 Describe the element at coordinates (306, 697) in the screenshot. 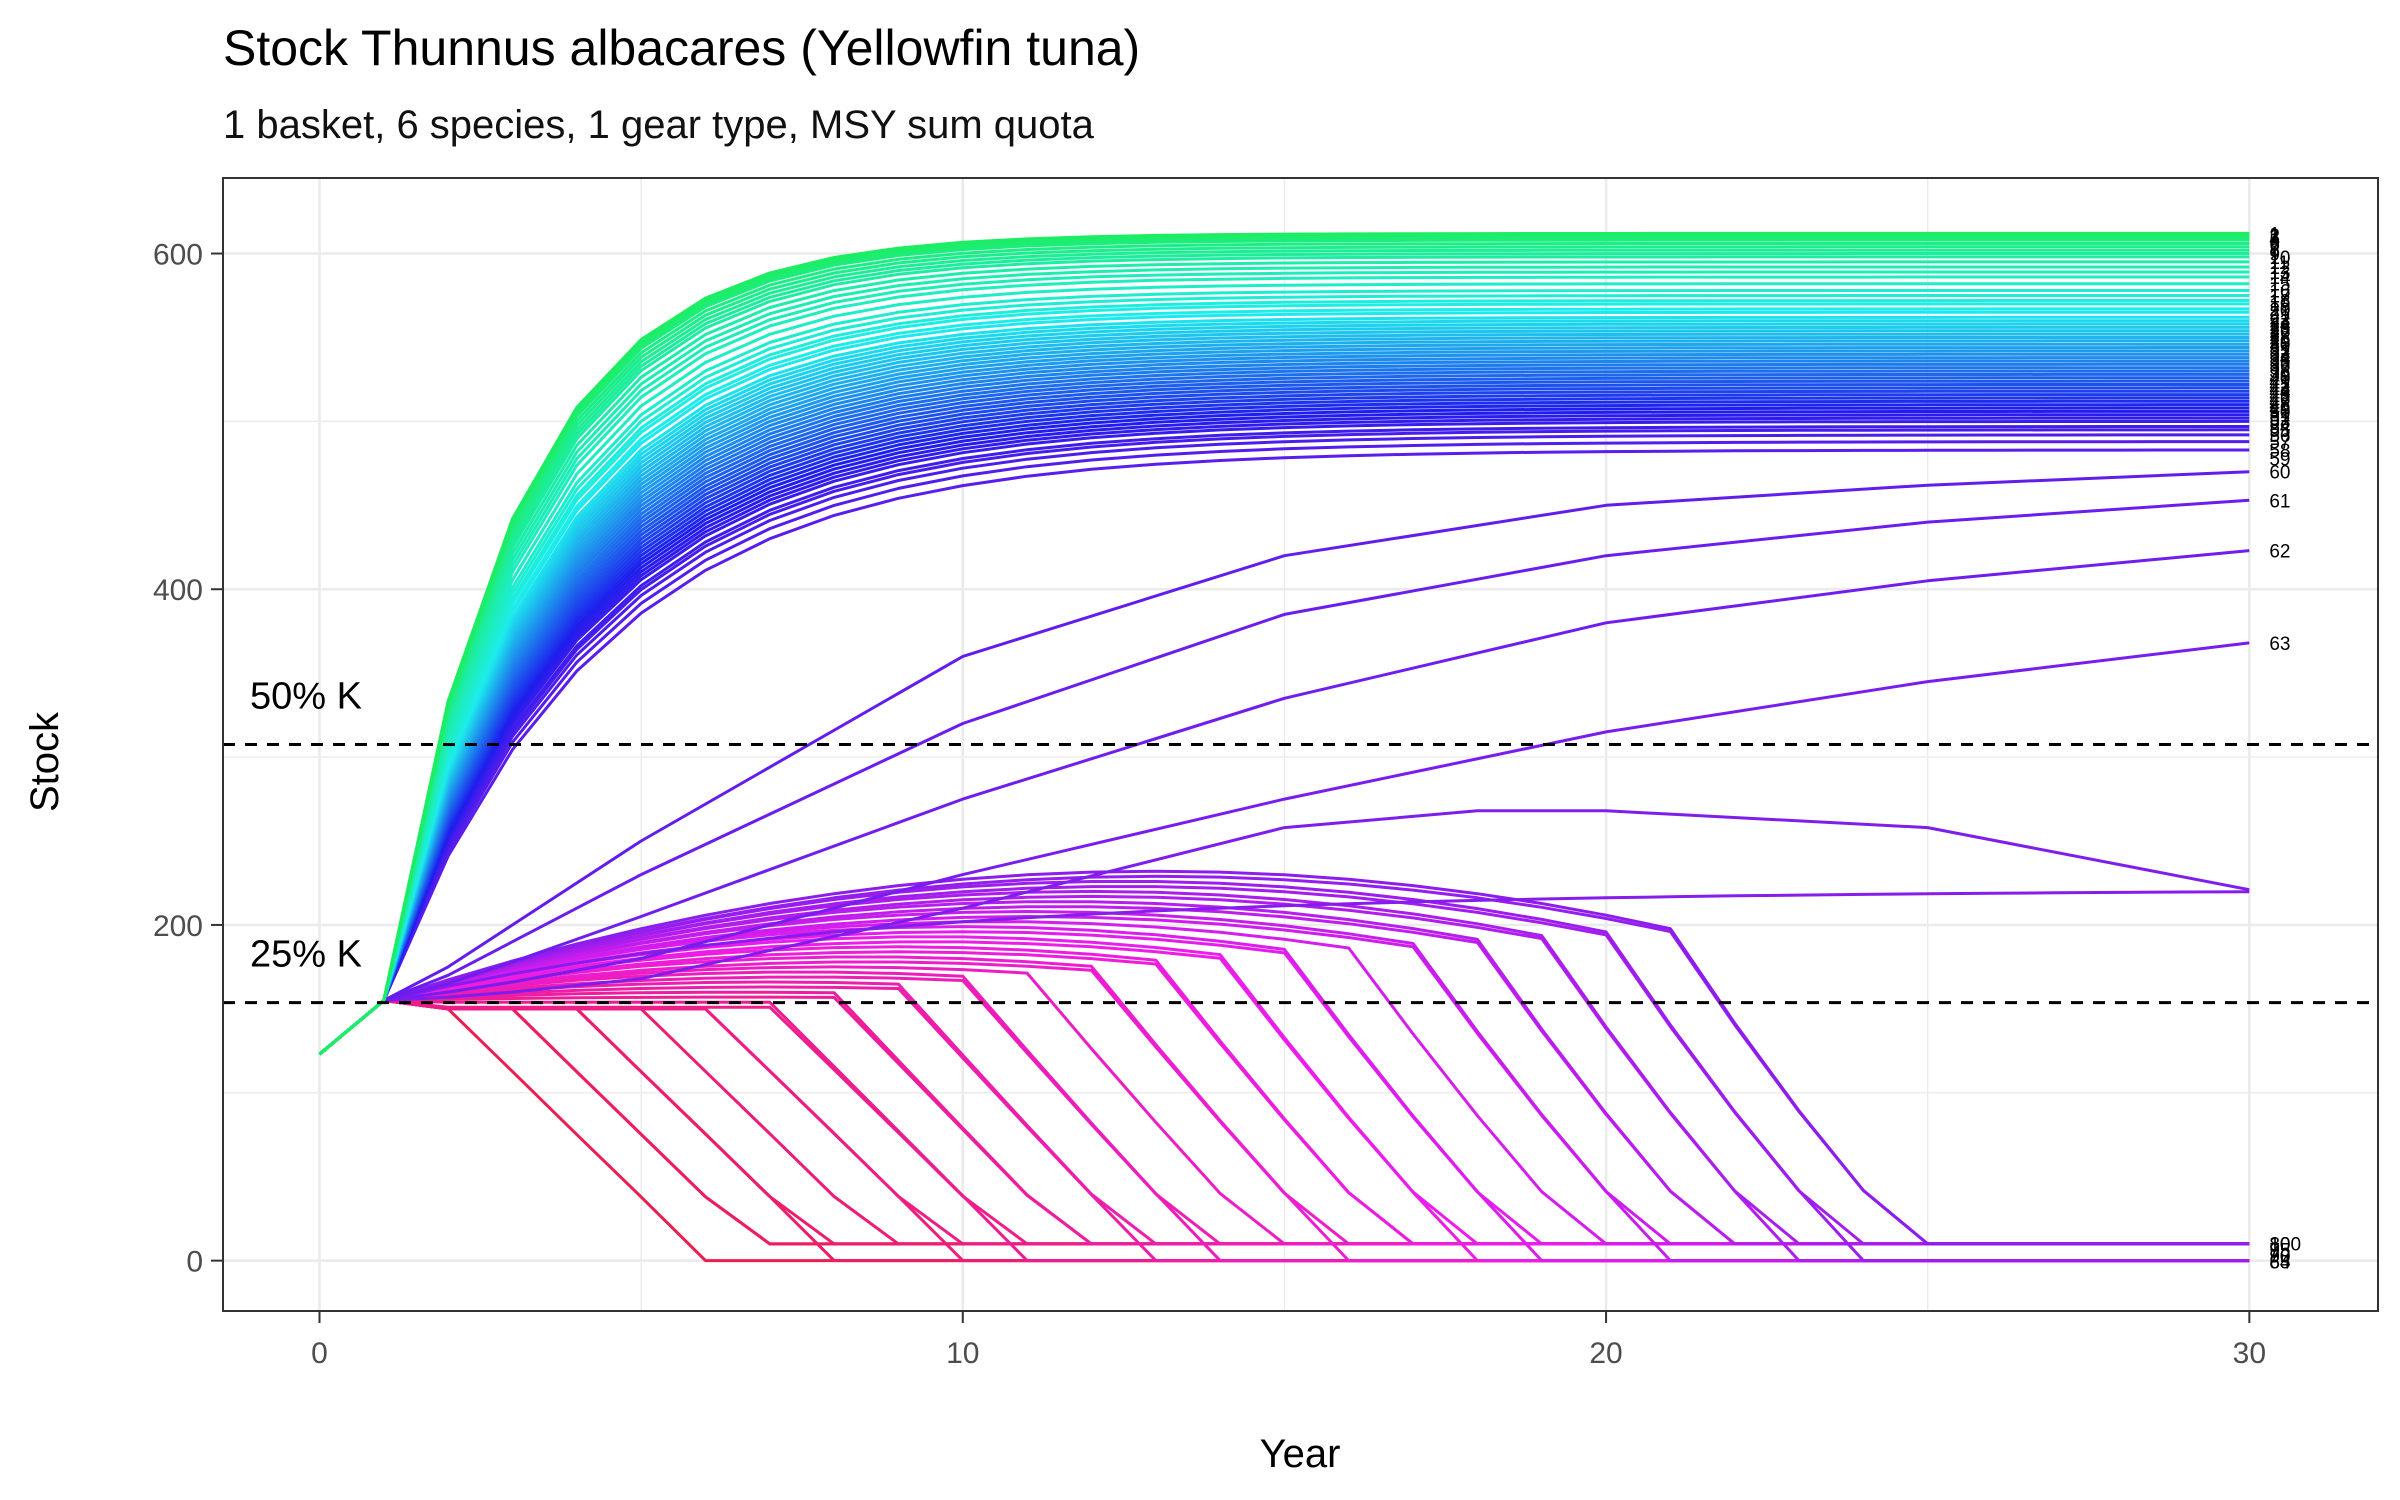

I see `reference-line-label: 50% K` at that location.